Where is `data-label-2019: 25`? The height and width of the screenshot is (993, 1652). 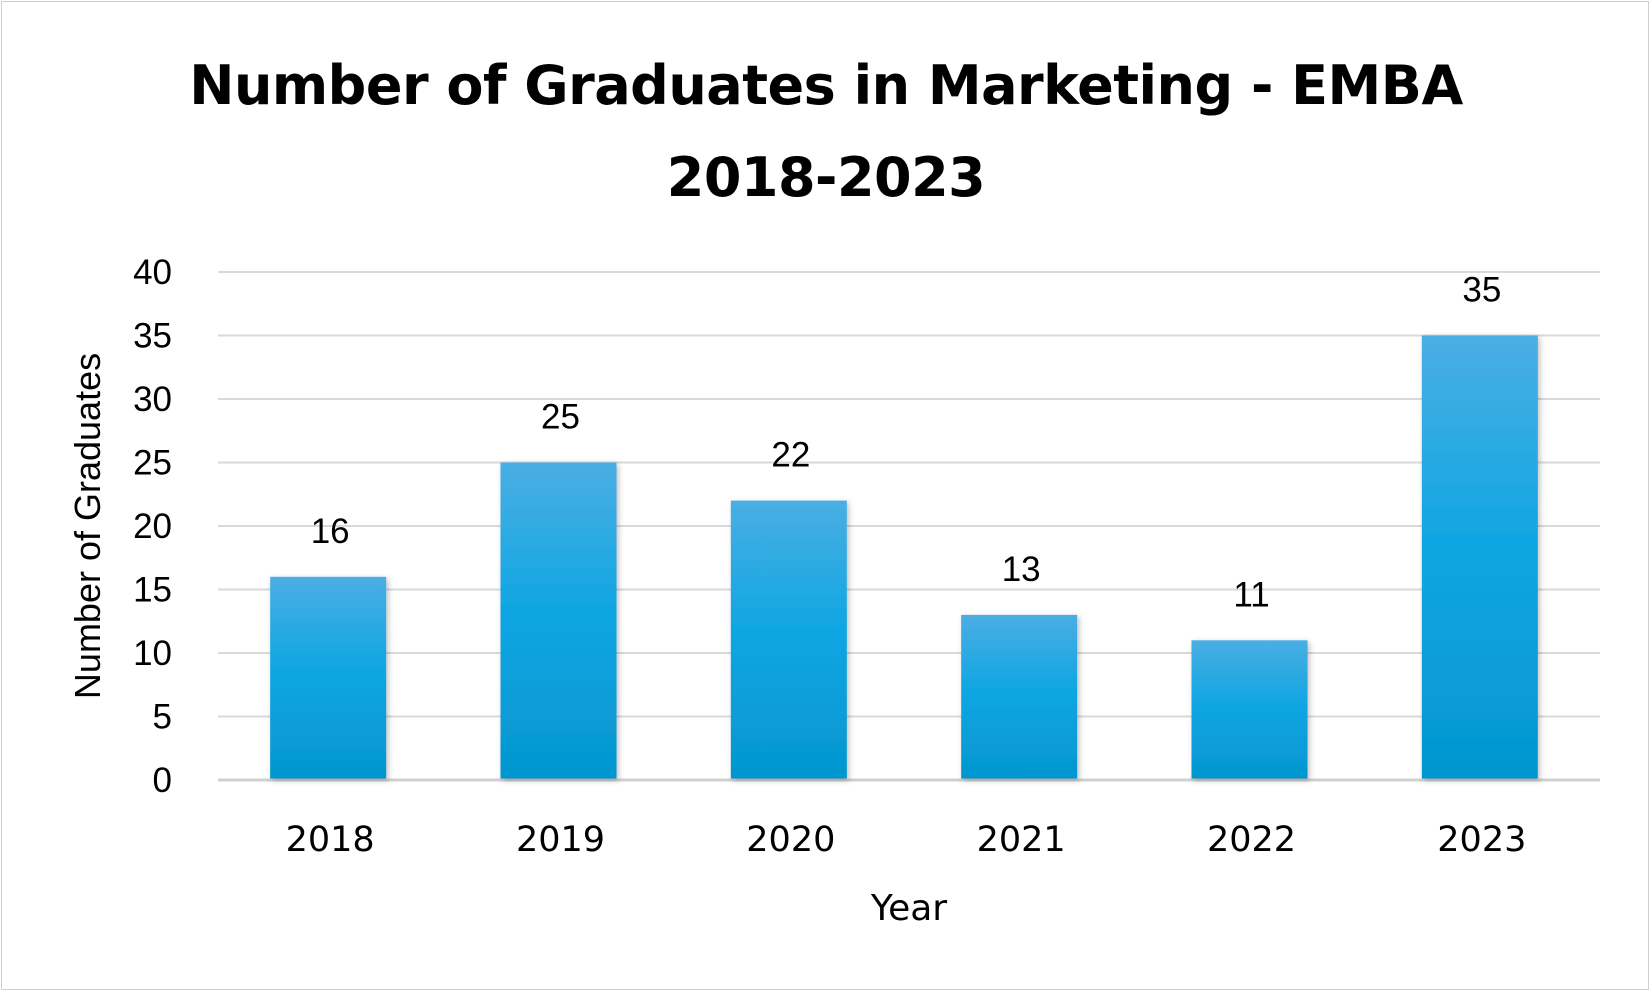 data-label-2019: 25 is located at coordinates (560, 417).